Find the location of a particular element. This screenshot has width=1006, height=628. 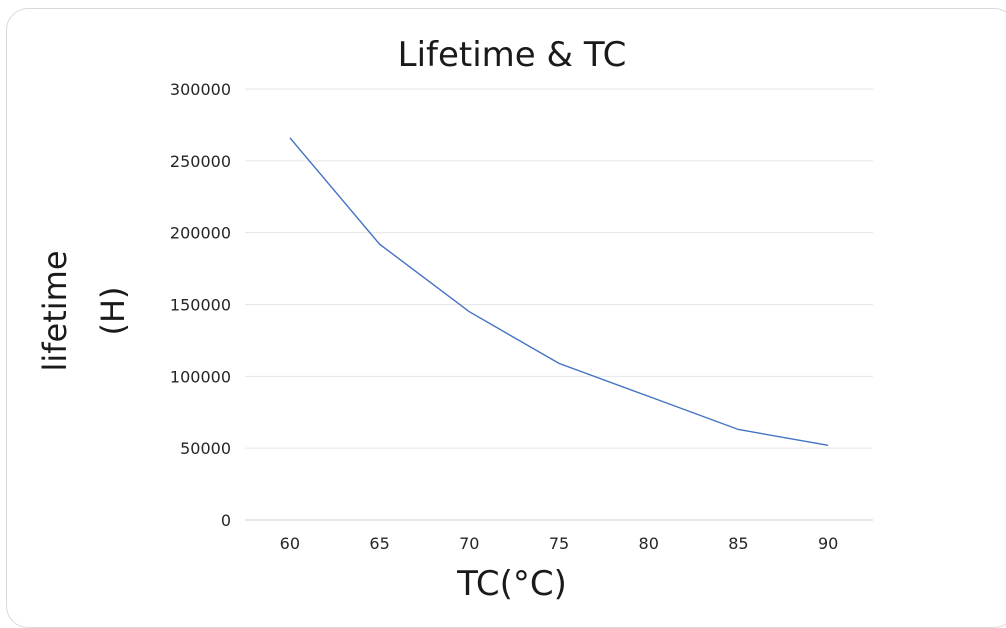

x-axis-label: TC(°C) is located at coordinates (511, 584).